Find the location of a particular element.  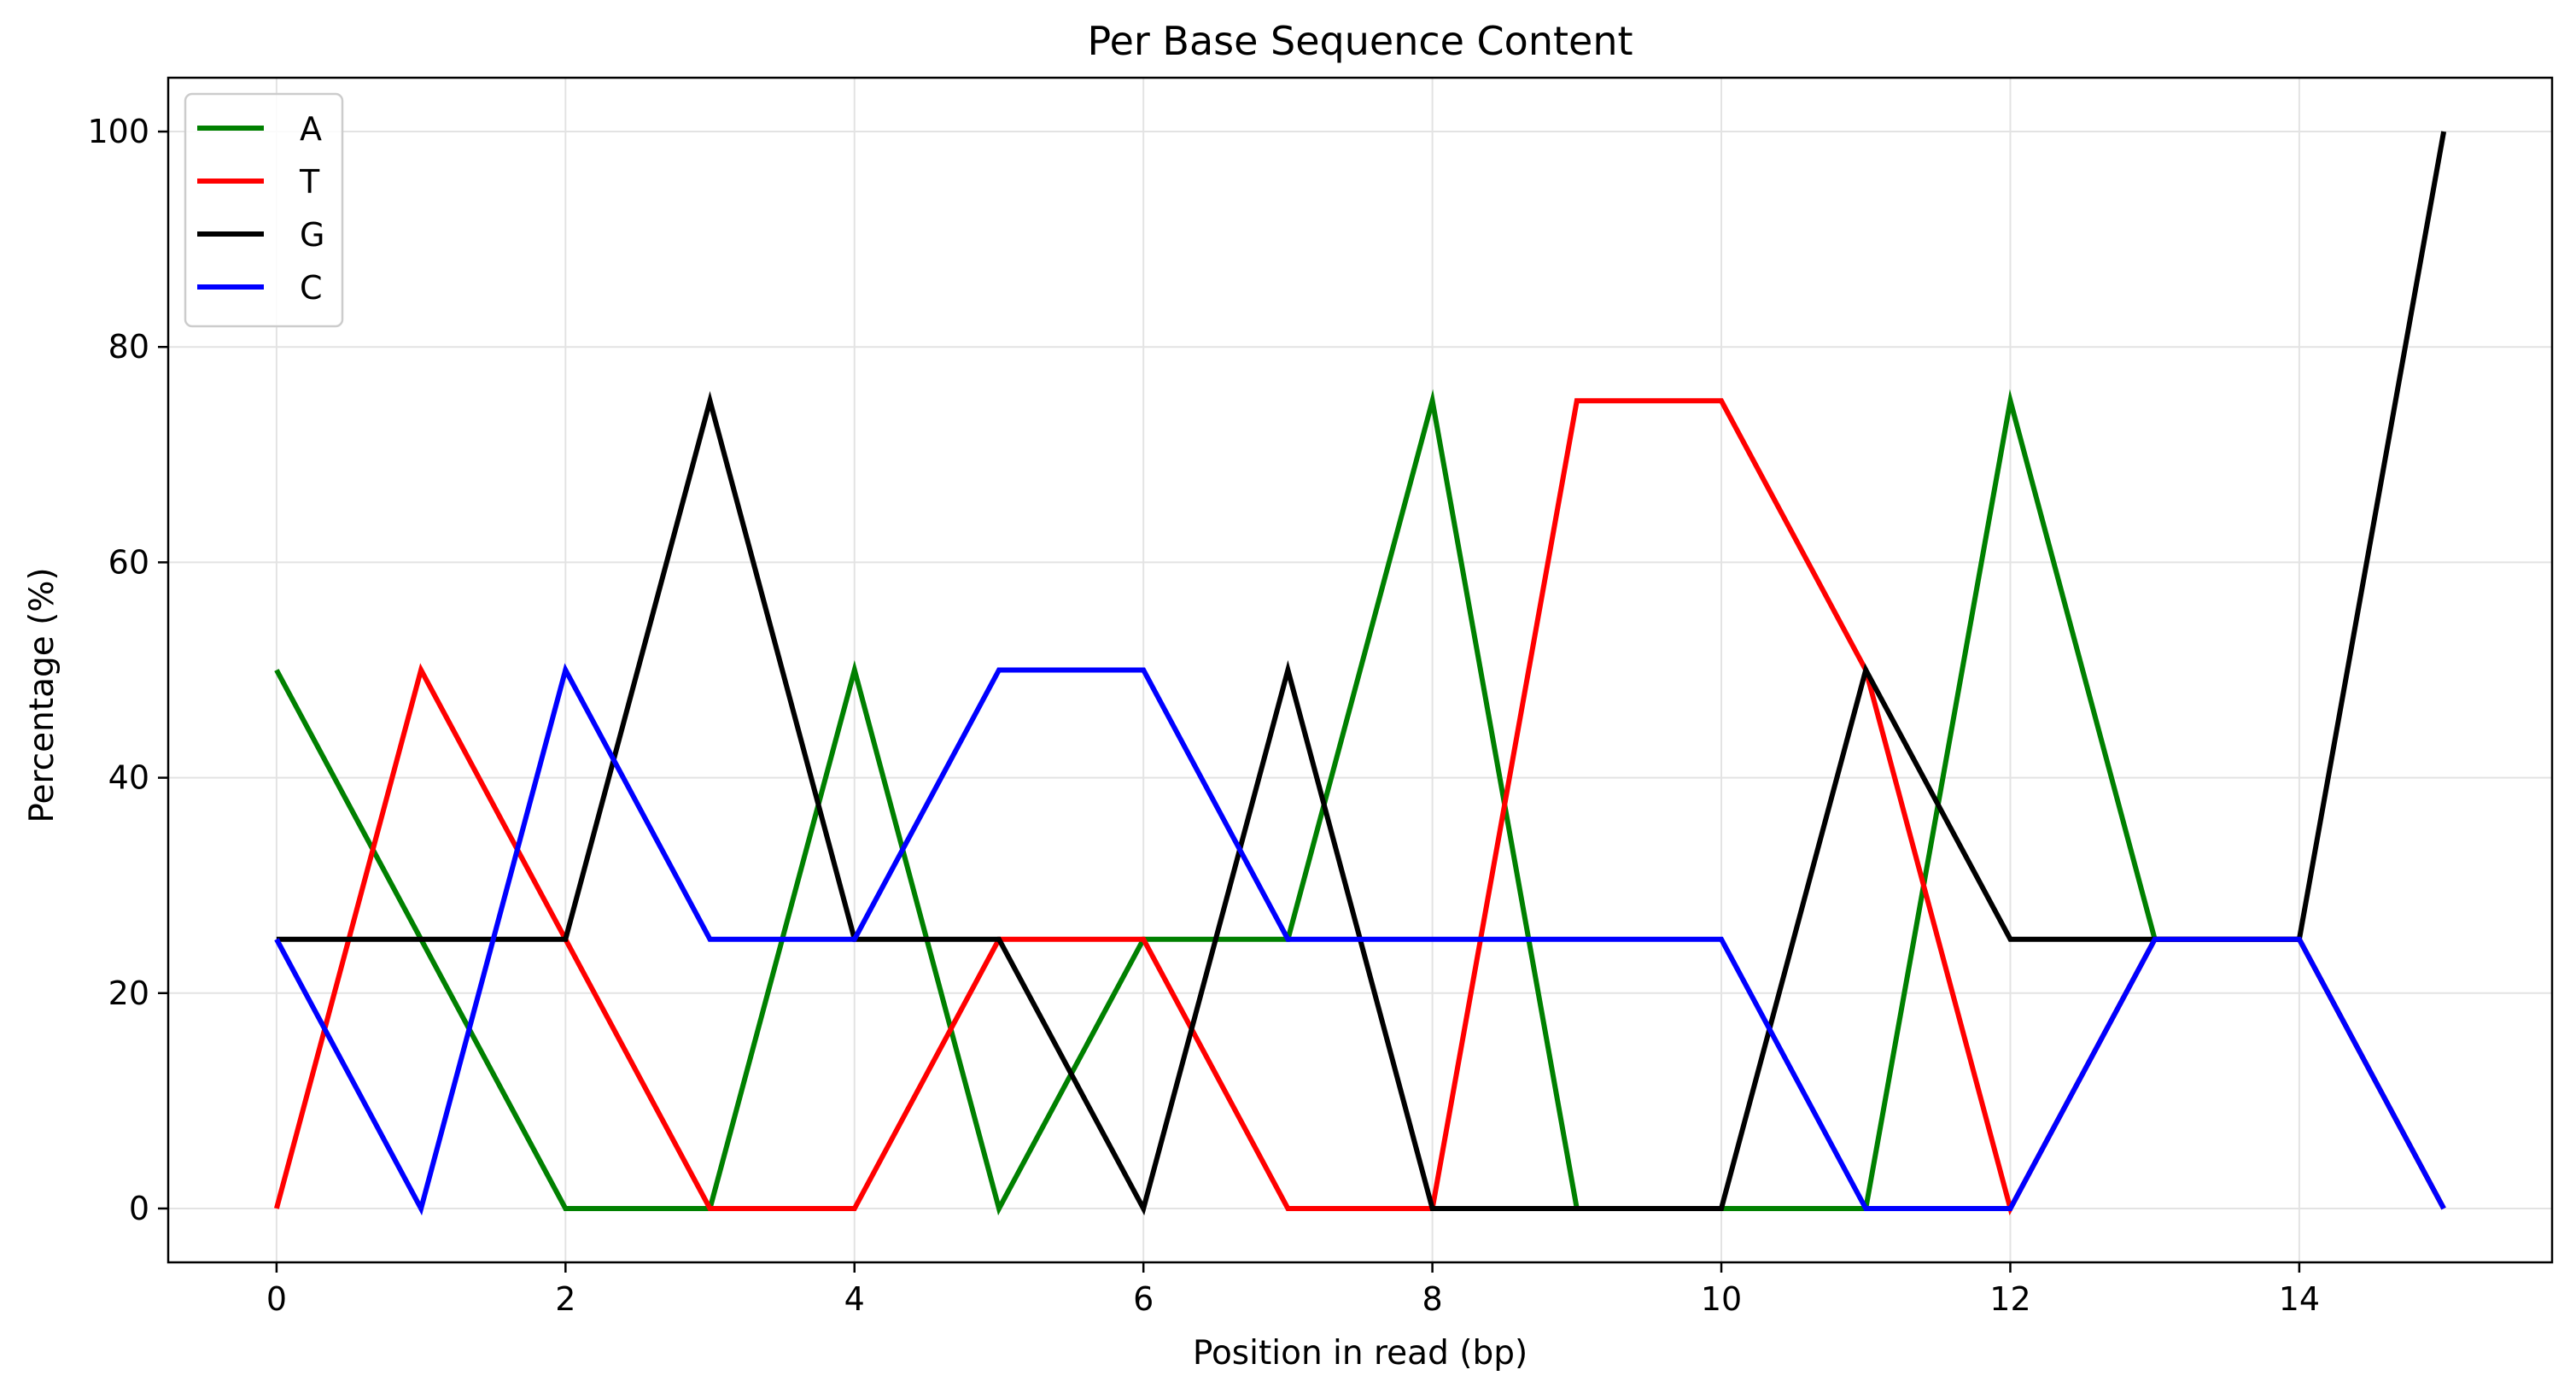

y-axis-label: Percentage (%) is located at coordinates (42, 694).